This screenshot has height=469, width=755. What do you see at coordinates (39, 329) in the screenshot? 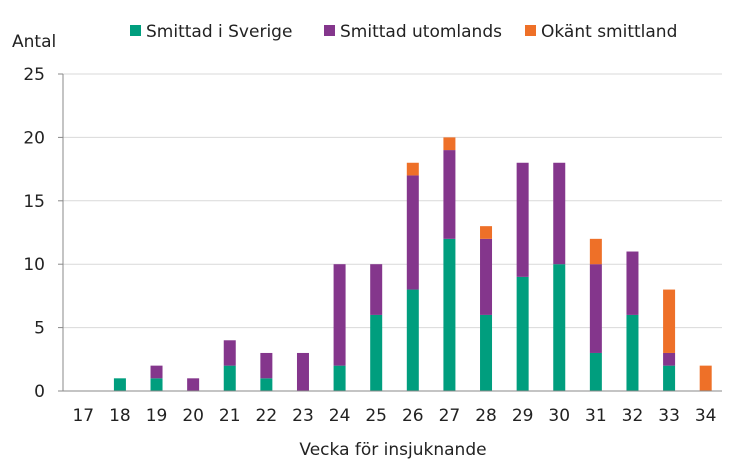
I see `y-tick-label: 5` at bounding box center [39, 329].